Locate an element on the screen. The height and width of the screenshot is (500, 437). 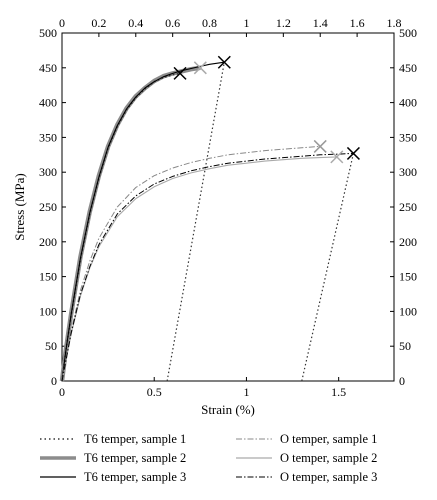
legend-swatch-dashdot is located at coordinates (254, 477).